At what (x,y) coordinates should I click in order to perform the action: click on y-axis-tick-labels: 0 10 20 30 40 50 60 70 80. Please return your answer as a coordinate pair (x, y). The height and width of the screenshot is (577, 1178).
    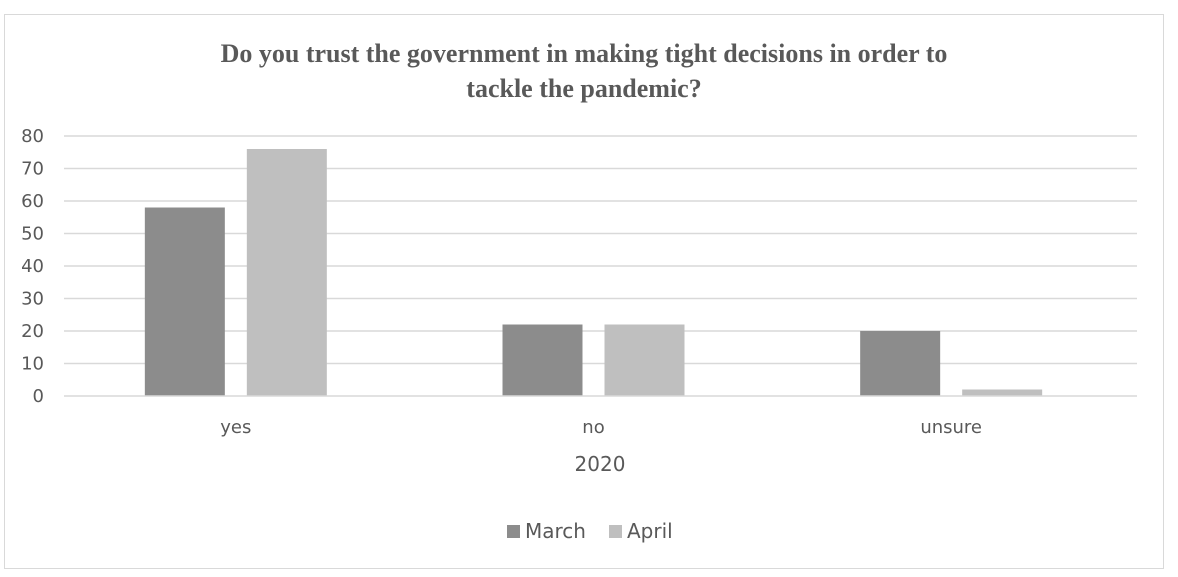
    Looking at the image, I should click on (32, 266).